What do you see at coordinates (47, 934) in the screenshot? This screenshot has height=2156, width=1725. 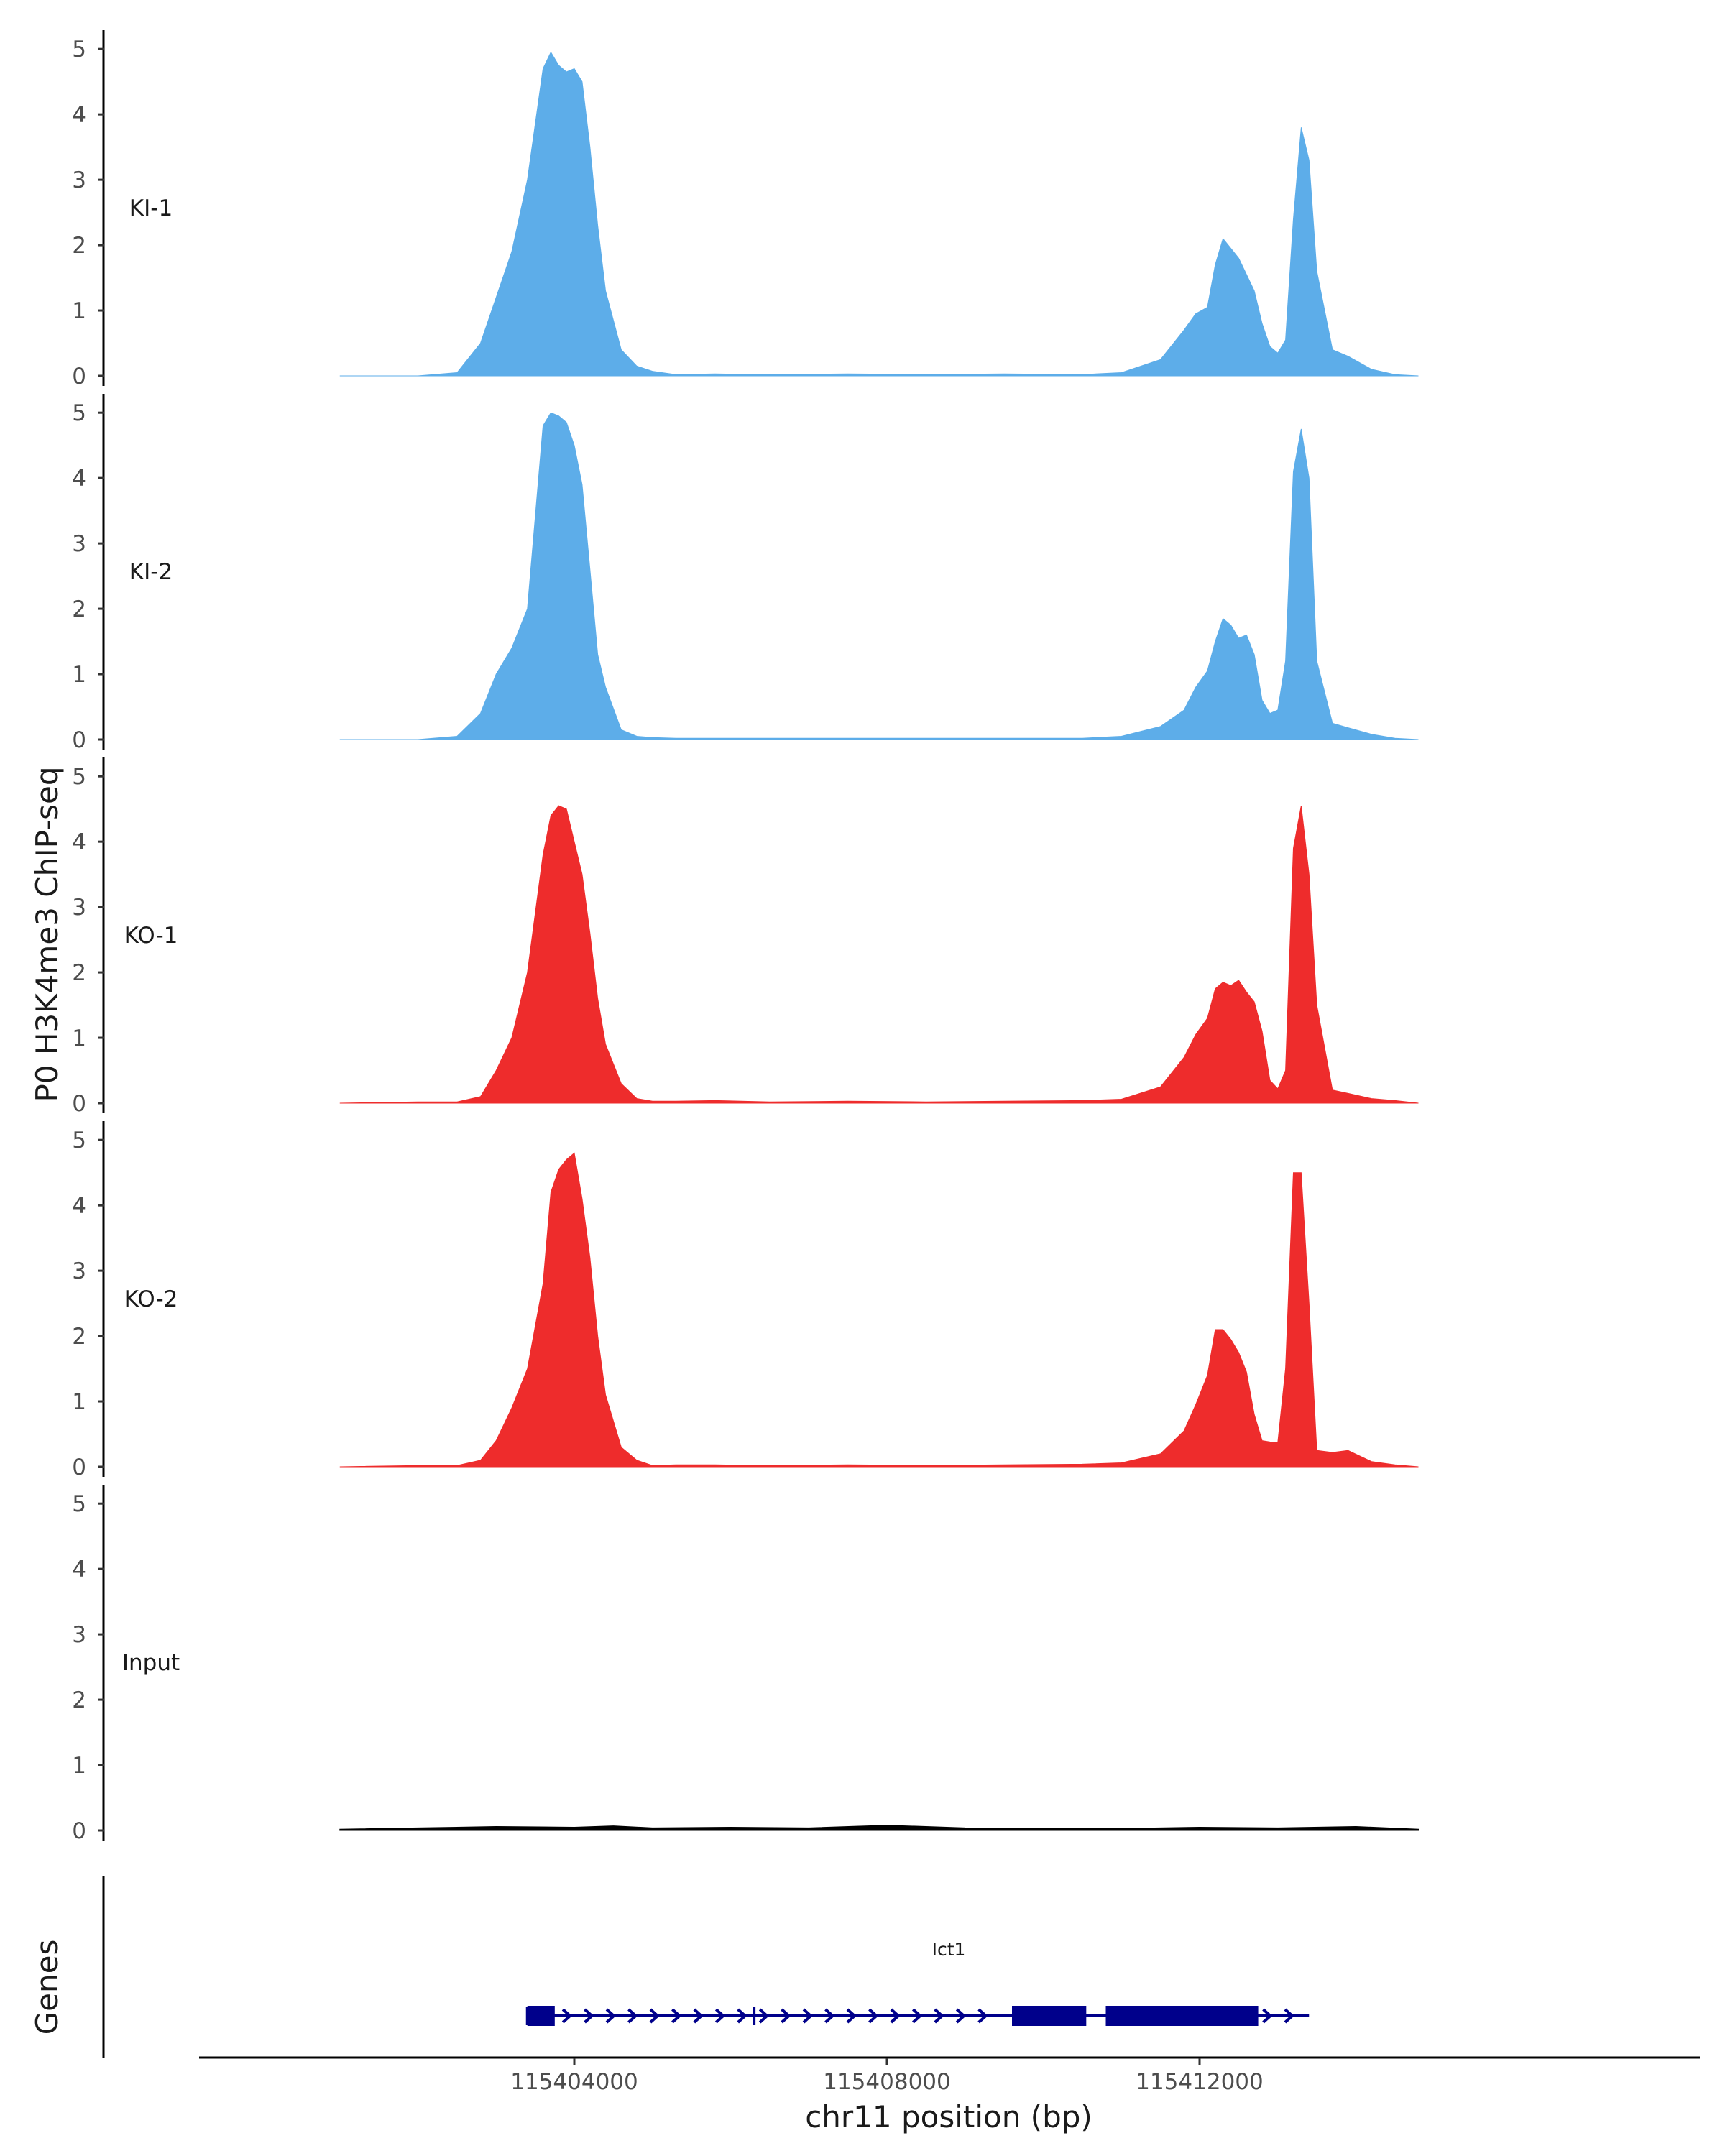 I see `y-axis-title: P0 H3K4me3 ChIP-seq` at bounding box center [47, 934].